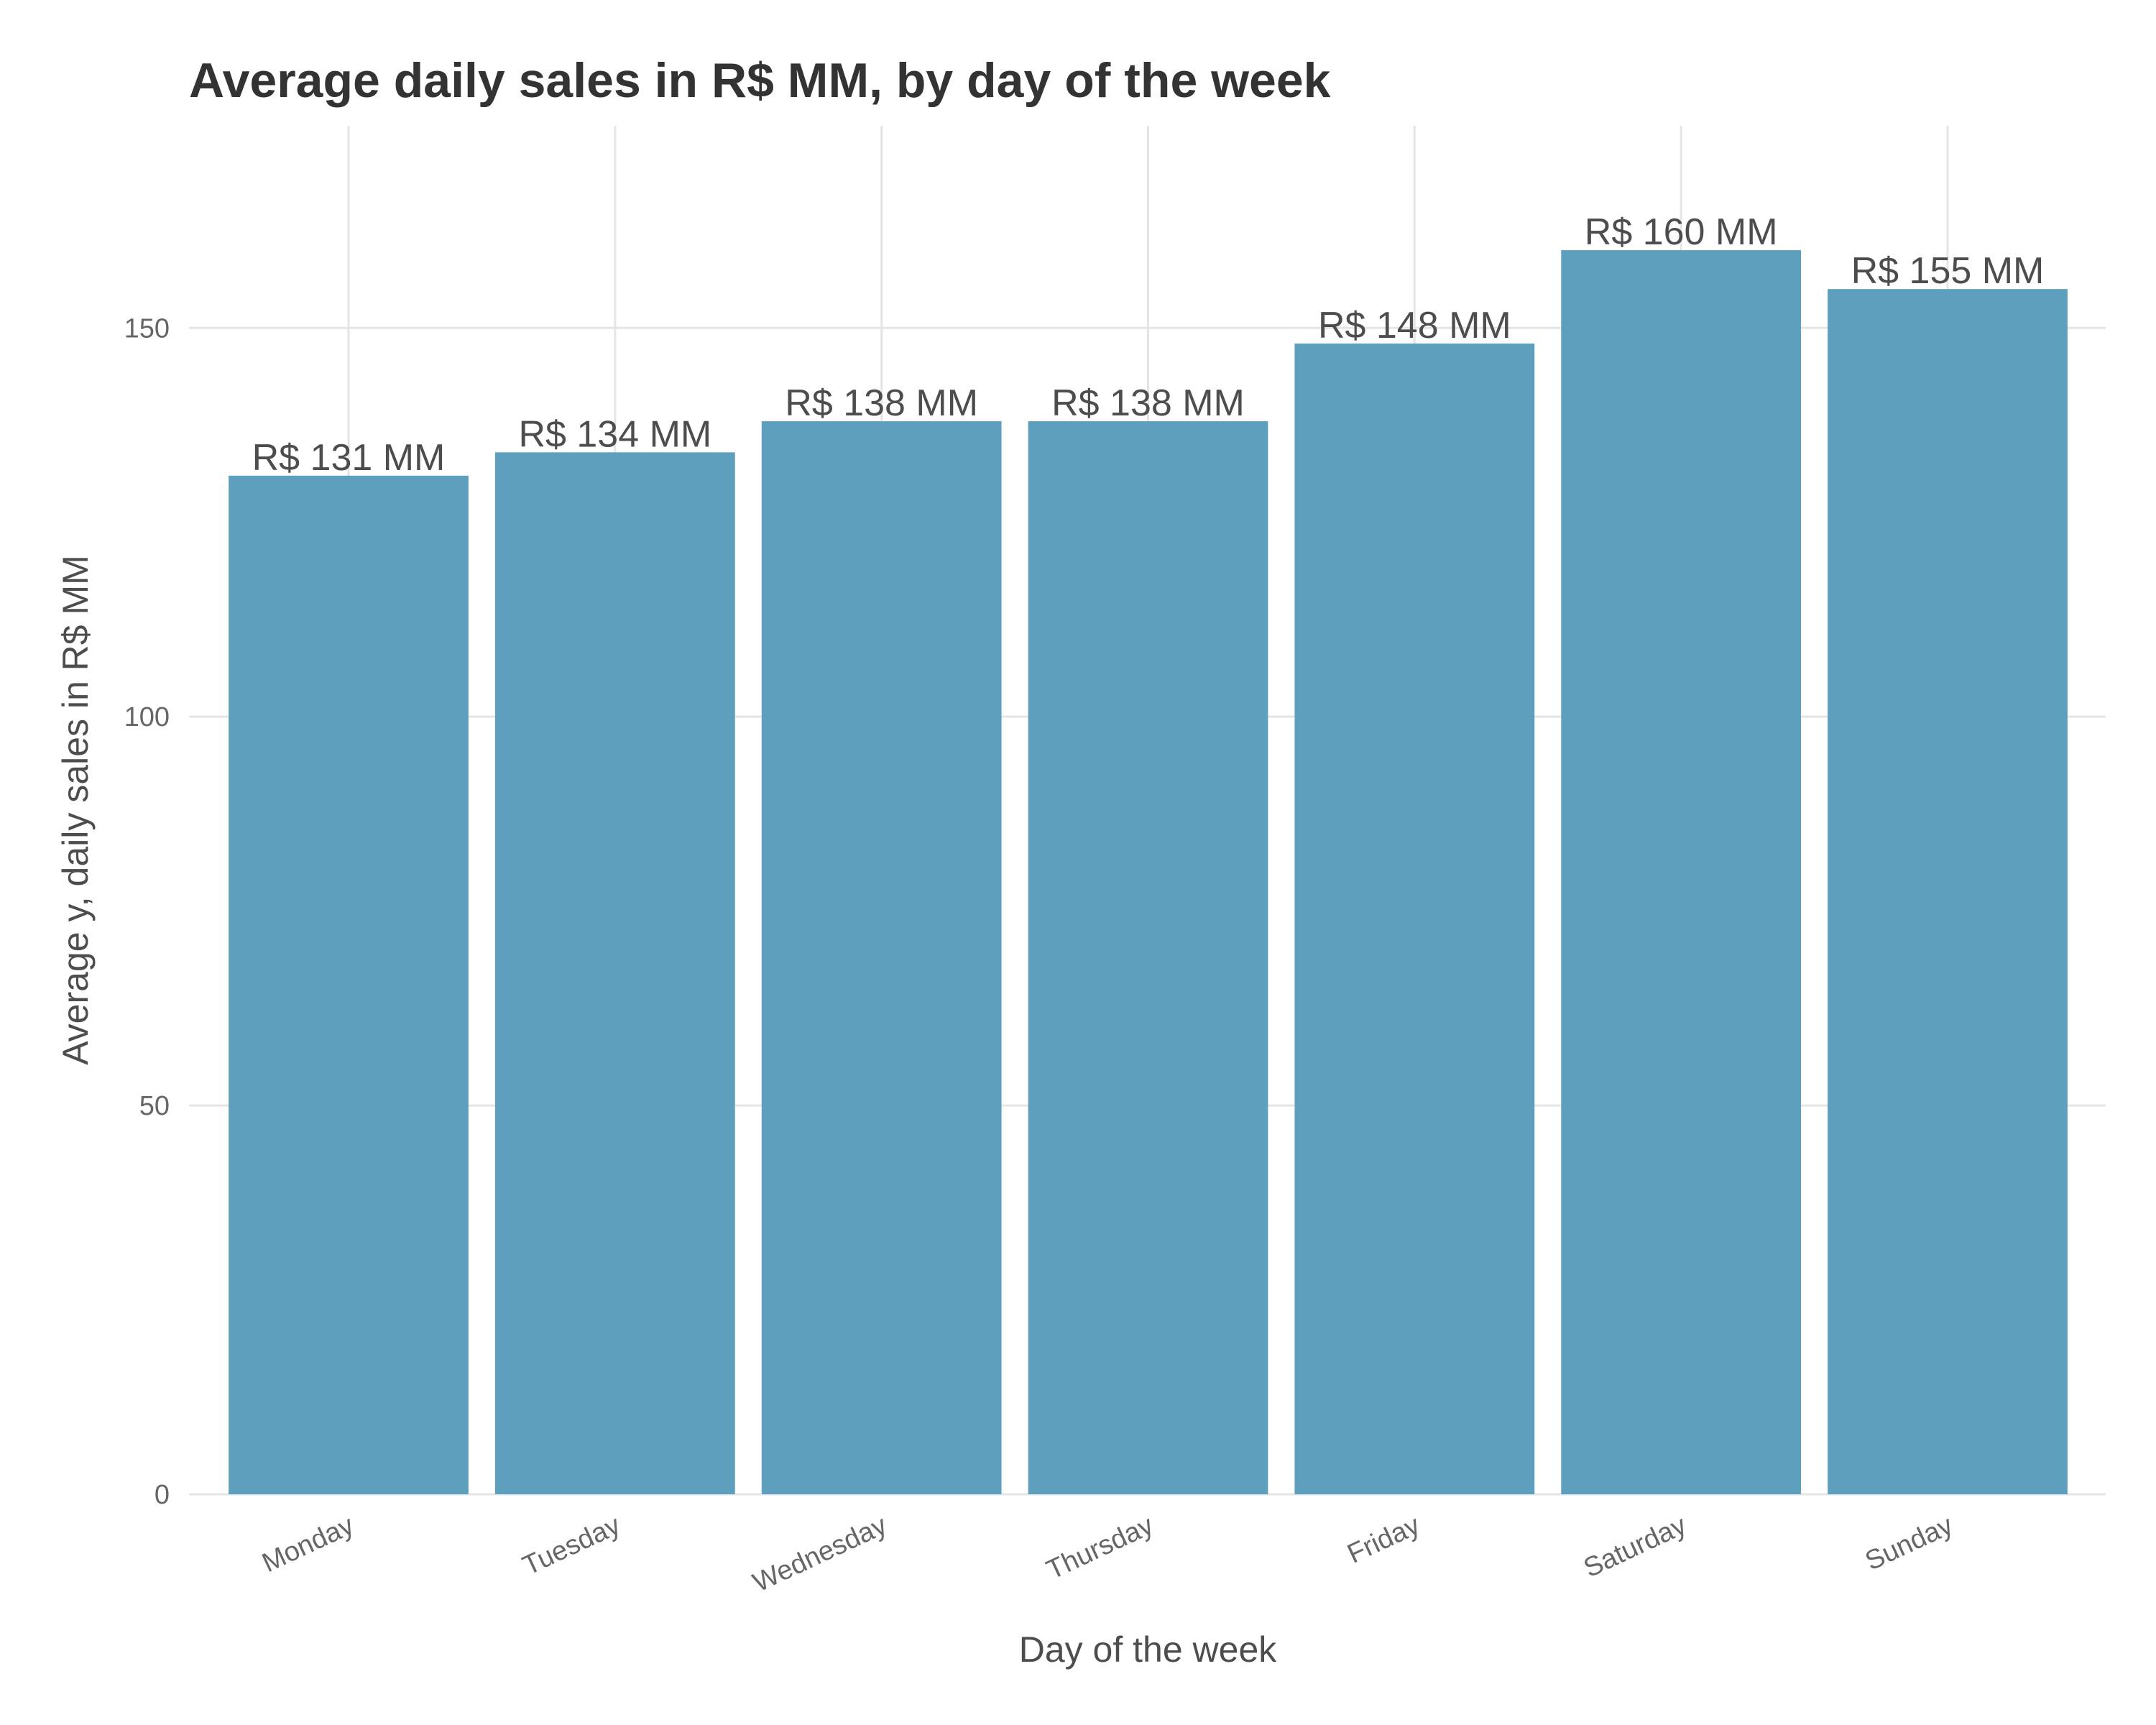  Describe the element at coordinates (154, 1106) in the screenshot. I see `y-tick-label: 50` at that location.